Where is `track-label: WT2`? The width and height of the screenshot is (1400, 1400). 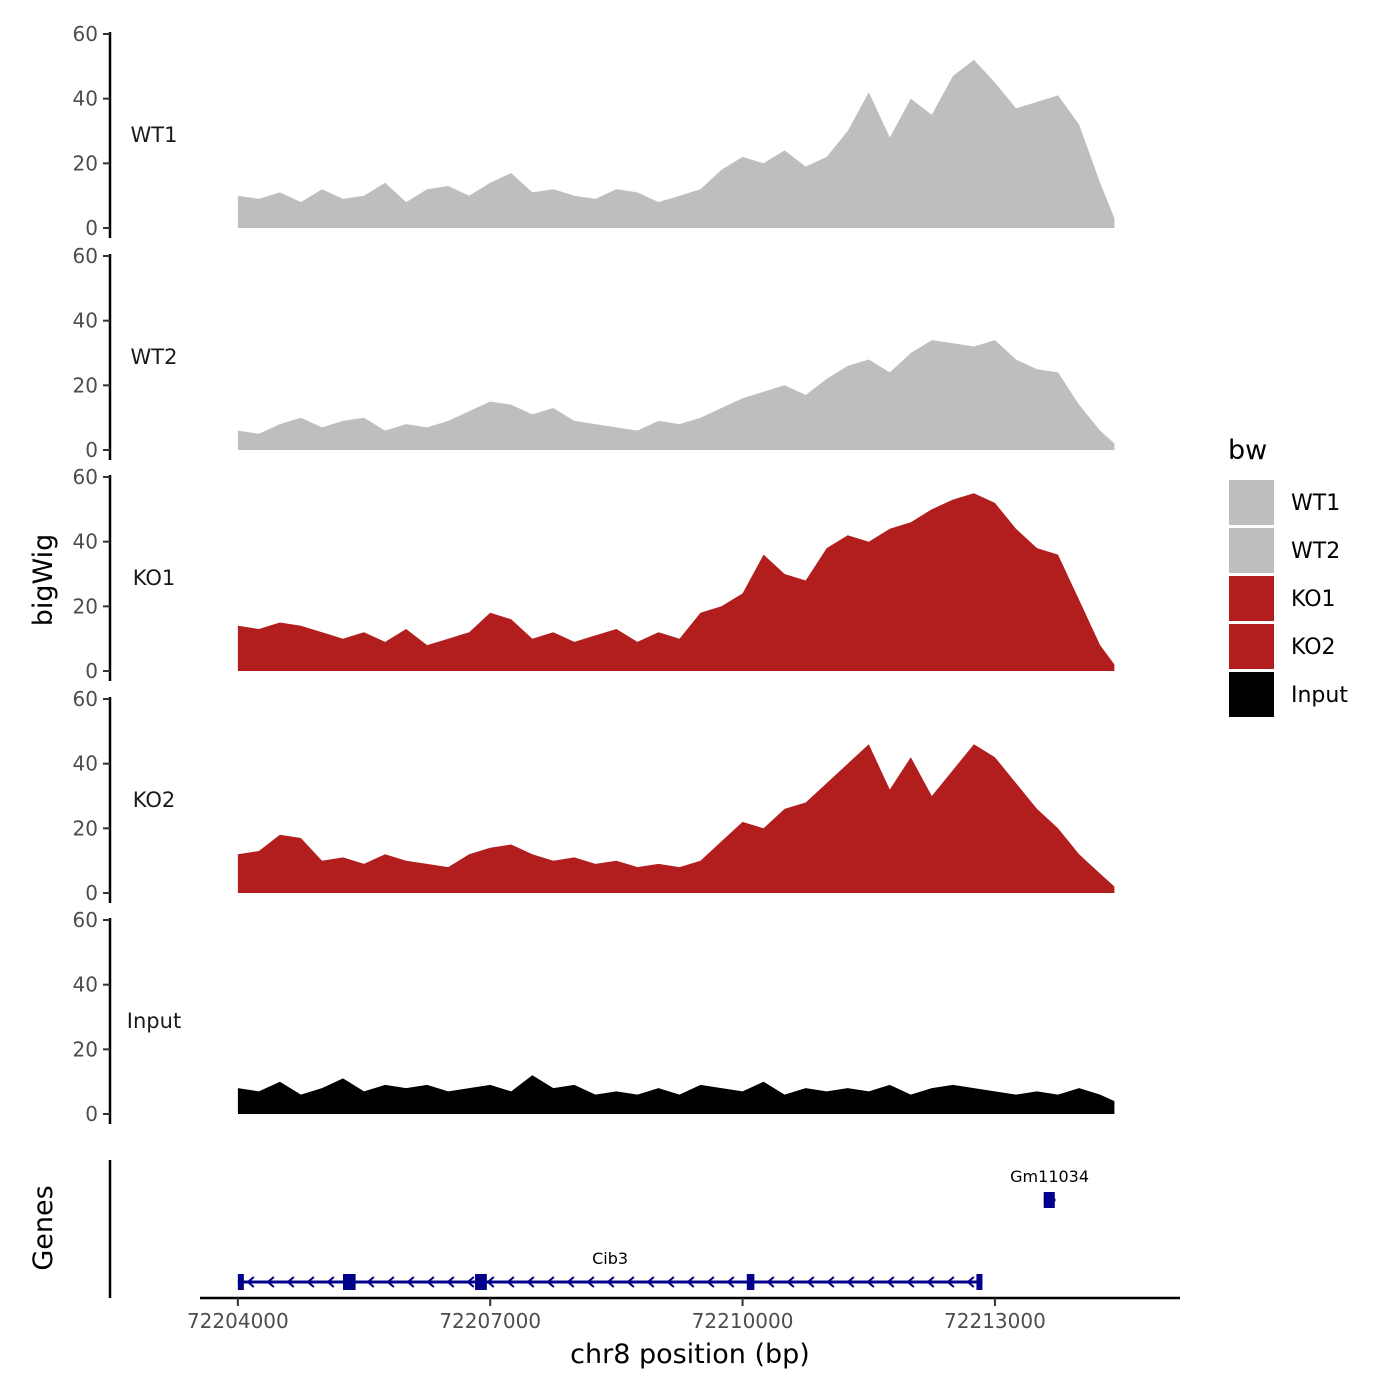 track-label: WT2 is located at coordinates (154, 357).